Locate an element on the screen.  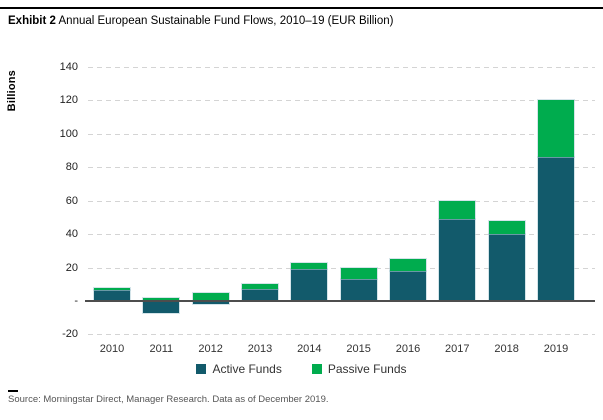
bar-segment-passive-funds-2019 is located at coordinates (555, 129).